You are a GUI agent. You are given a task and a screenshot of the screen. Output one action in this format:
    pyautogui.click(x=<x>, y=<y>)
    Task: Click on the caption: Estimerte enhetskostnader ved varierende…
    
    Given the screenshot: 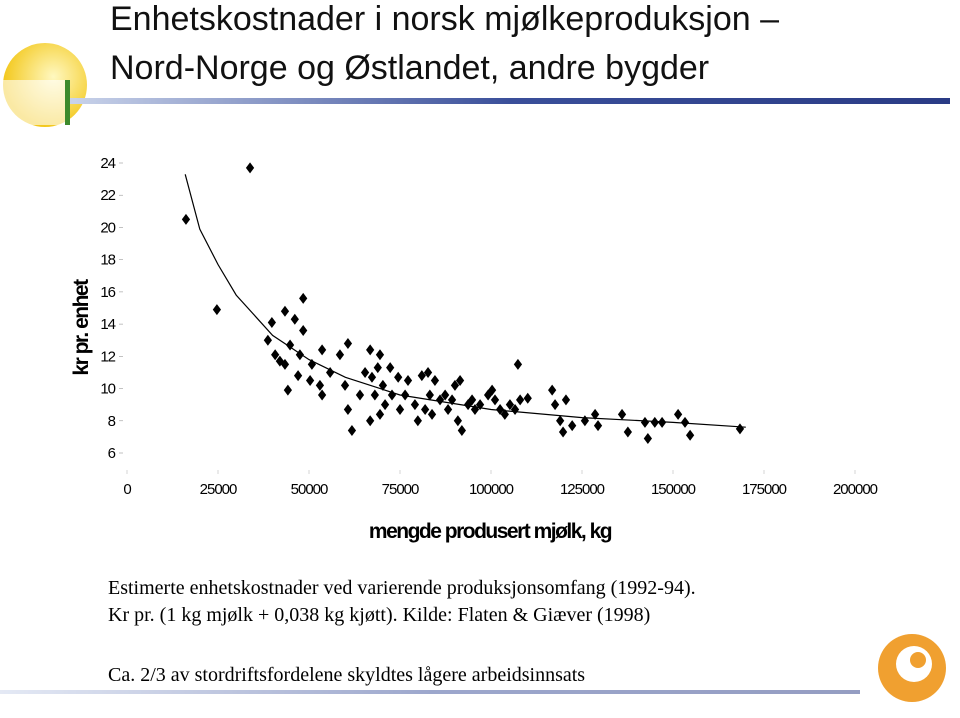 What is the action you would take?
    pyautogui.click(x=402, y=588)
    